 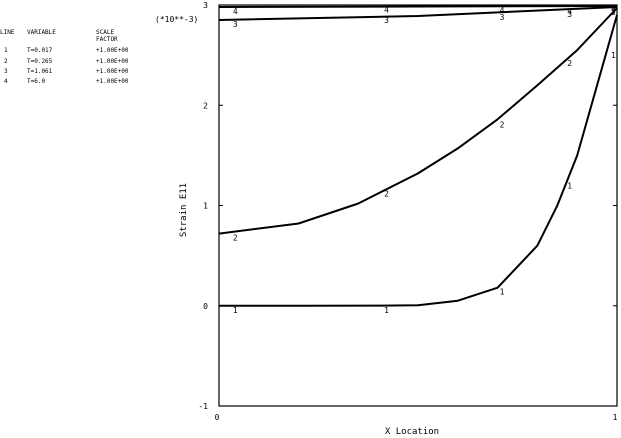 What do you see at coordinates (217, 417) in the screenshot?
I see `x-tick-label: 0` at bounding box center [217, 417].